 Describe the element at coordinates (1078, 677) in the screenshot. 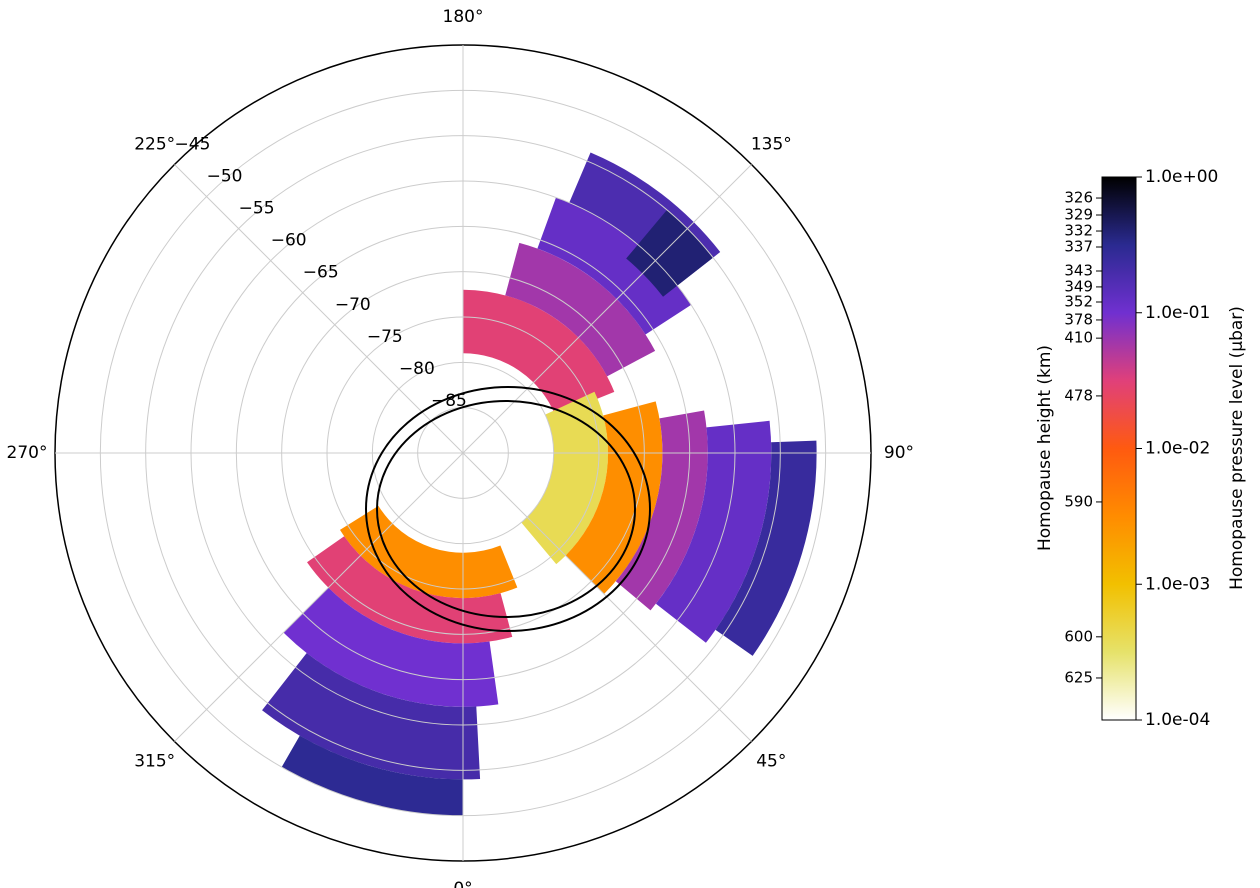

I see `height-tick-label: 625` at that location.